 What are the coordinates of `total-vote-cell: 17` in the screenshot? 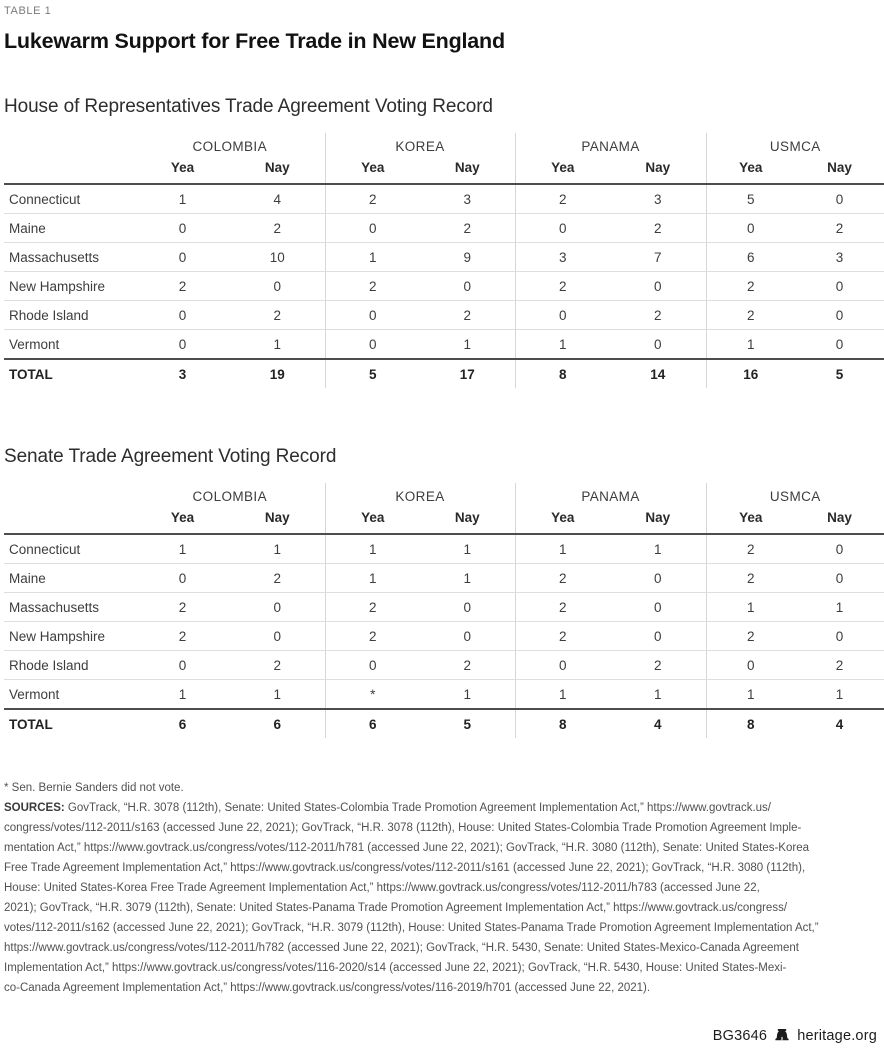 It's located at (468, 373).